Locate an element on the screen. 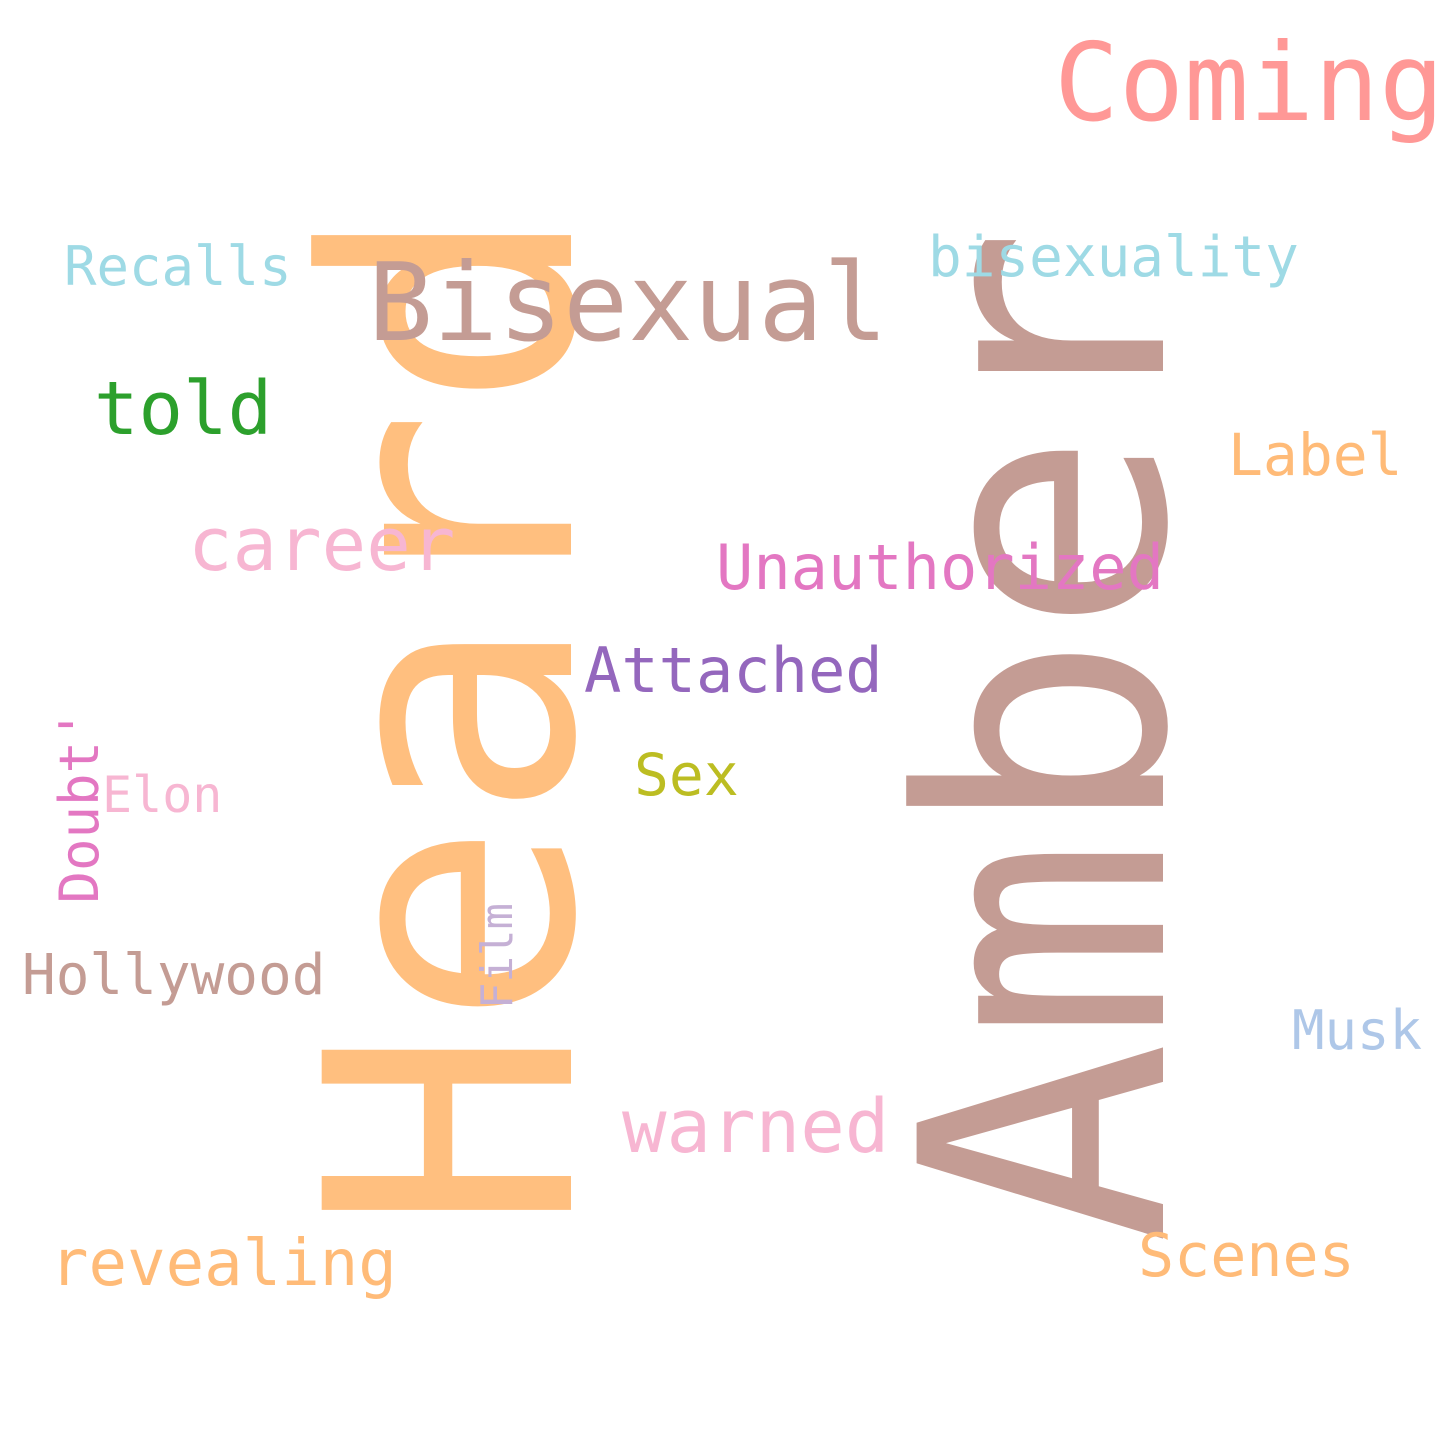  word-bisexuality: bisexuality is located at coordinates (1113, 257).